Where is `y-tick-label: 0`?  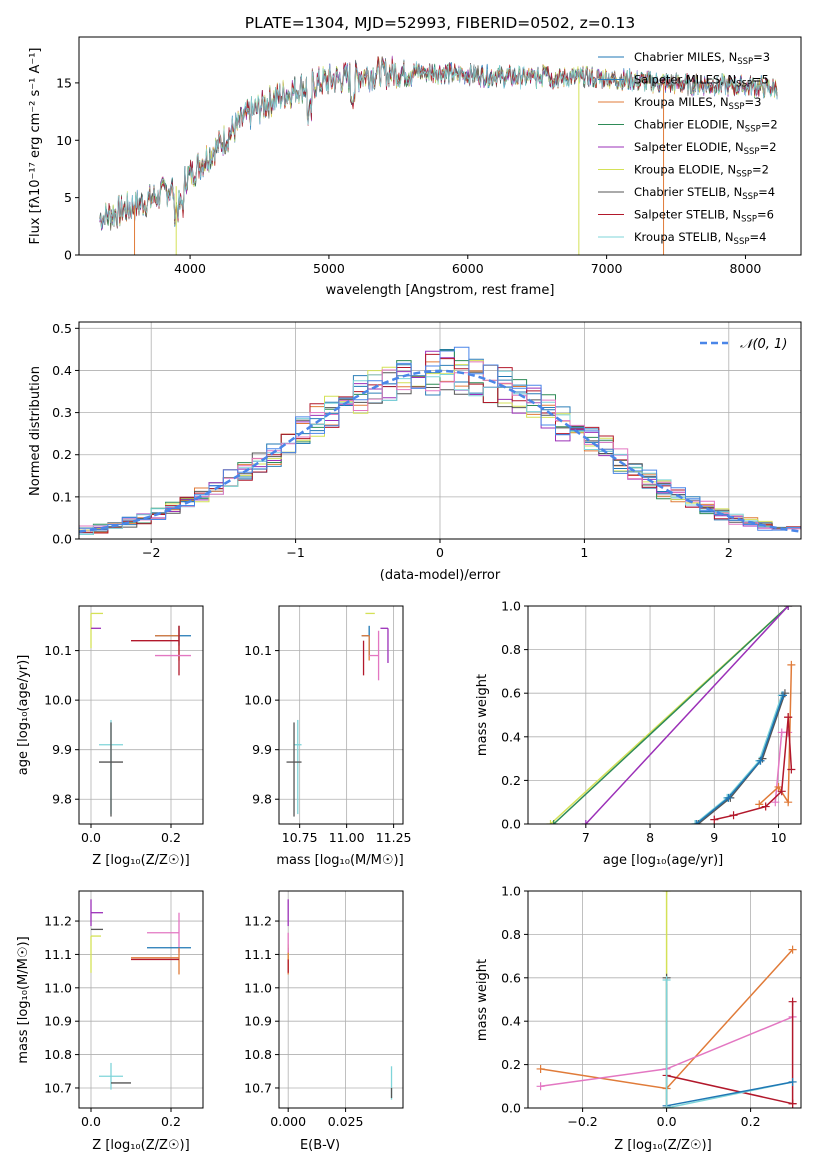
y-tick-label: 0 is located at coordinates (68, 255).